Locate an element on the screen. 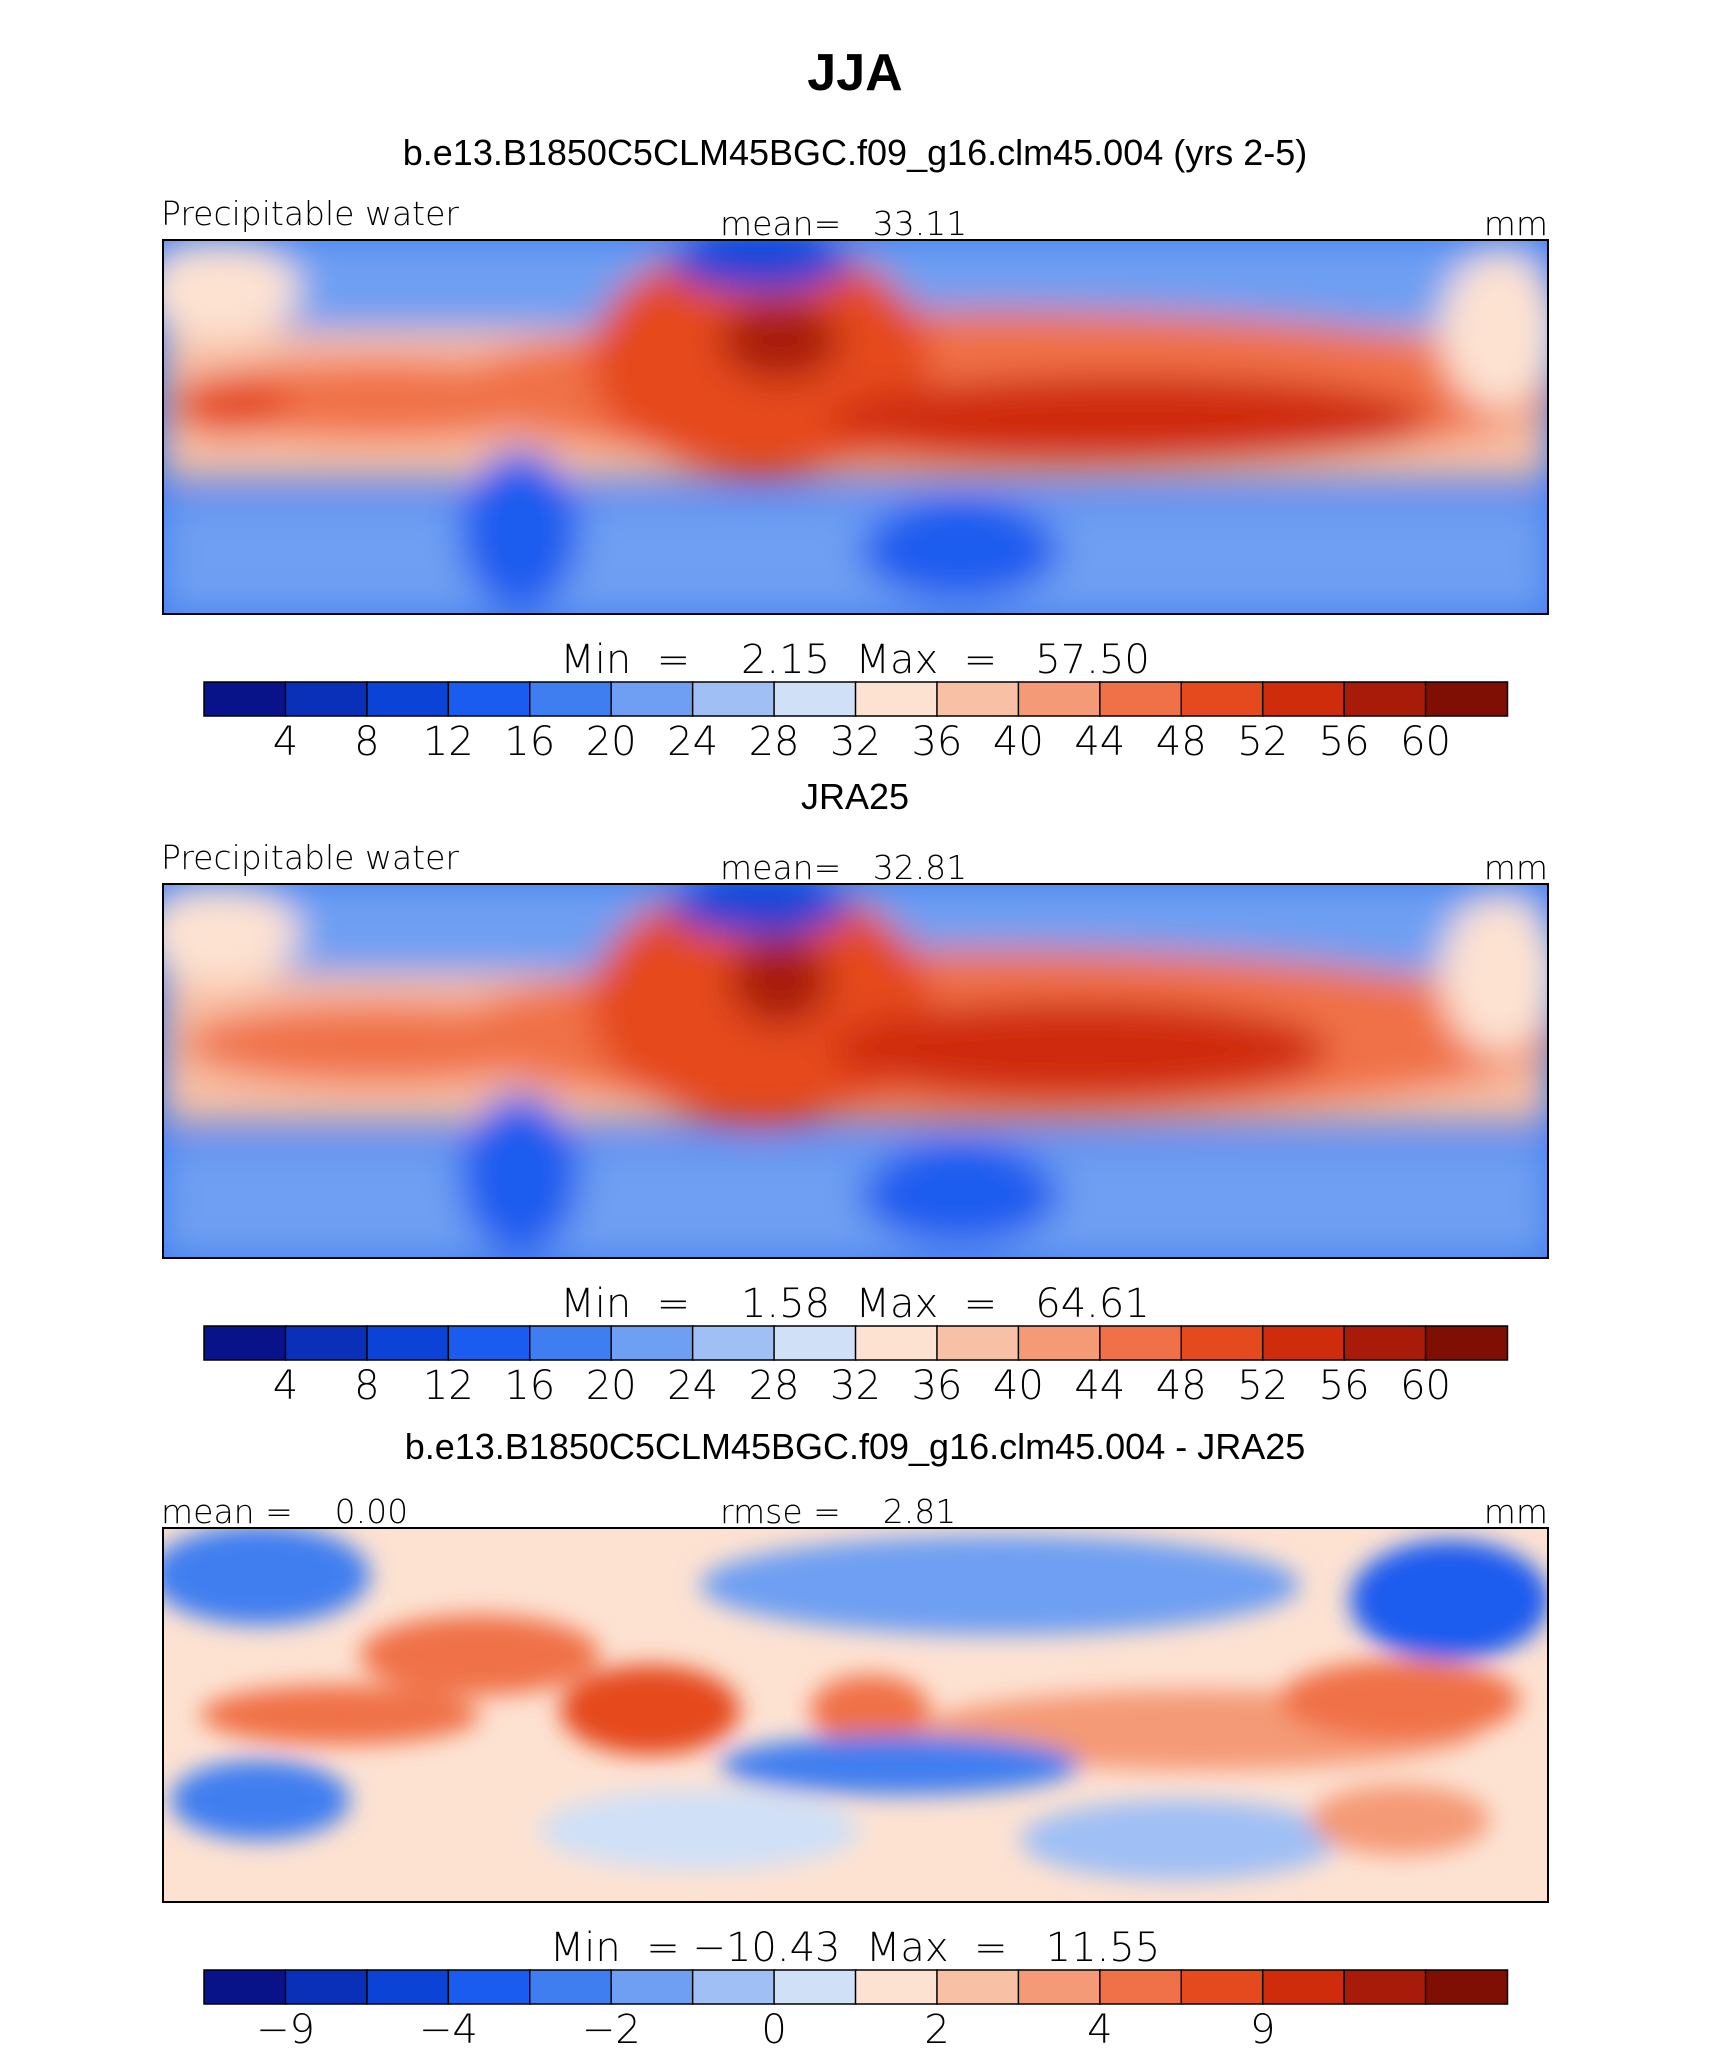 This screenshot has width=1710, height=2048. panel-model-variable: Precipitable water is located at coordinates (310, 213).